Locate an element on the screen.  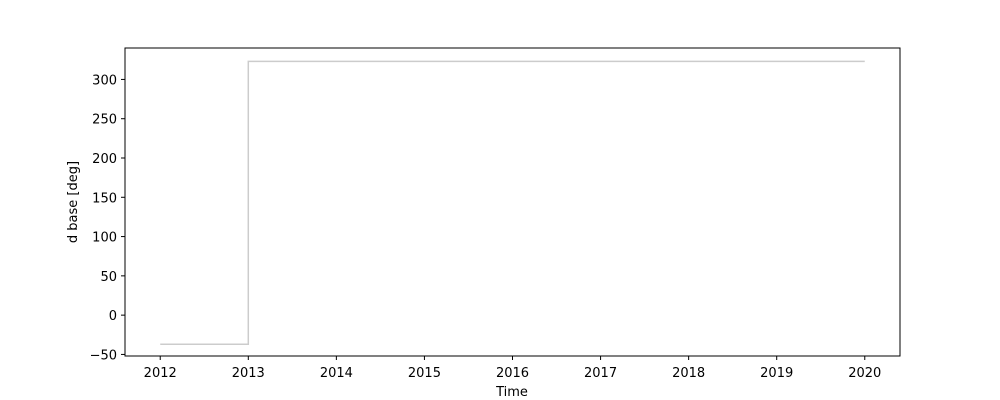
y-tick-label: 200 is located at coordinates (104, 159).